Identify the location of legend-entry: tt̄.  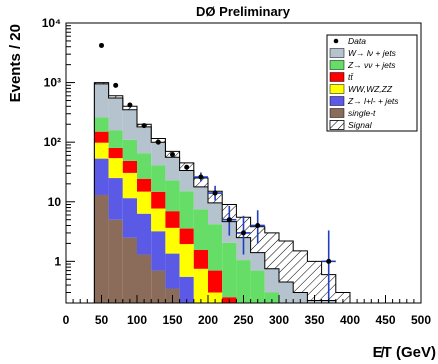
(341, 77).